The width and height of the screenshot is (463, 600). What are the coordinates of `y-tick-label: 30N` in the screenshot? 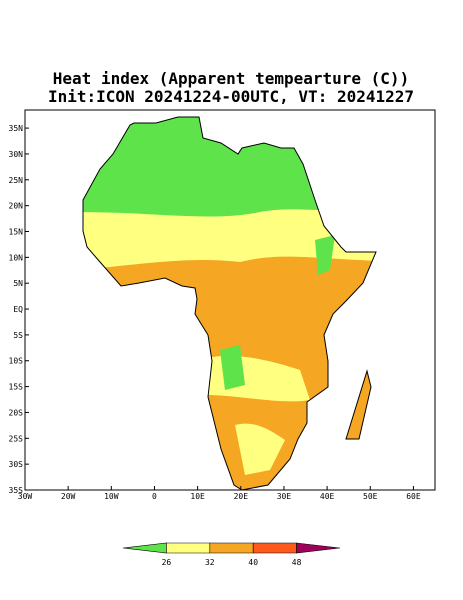 It's located at (16, 154).